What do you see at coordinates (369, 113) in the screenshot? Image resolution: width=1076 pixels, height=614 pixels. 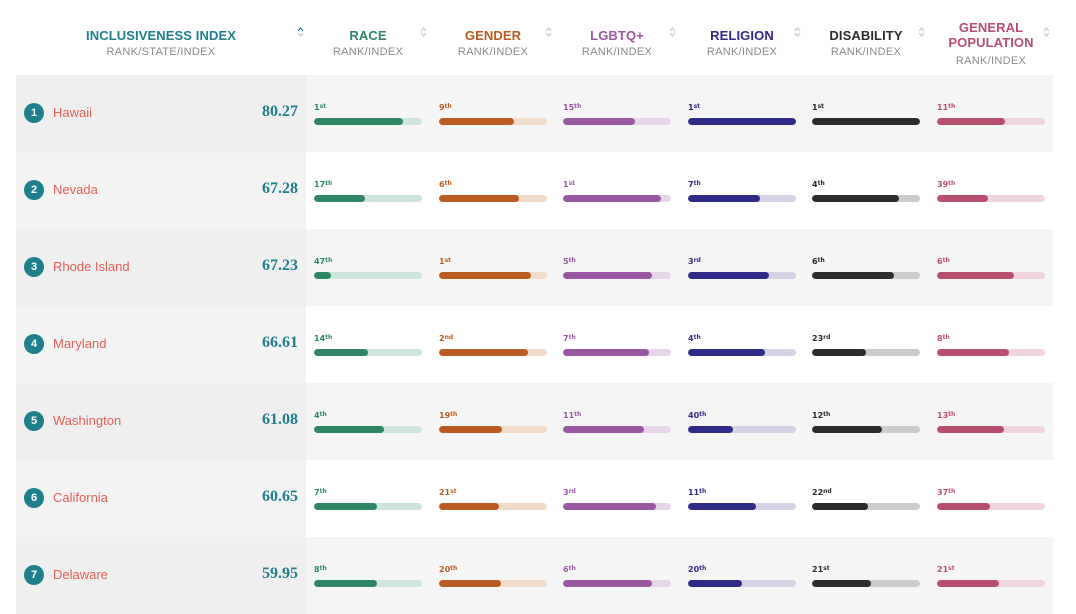 I see `cell-race: 1st` at bounding box center [369, 113].